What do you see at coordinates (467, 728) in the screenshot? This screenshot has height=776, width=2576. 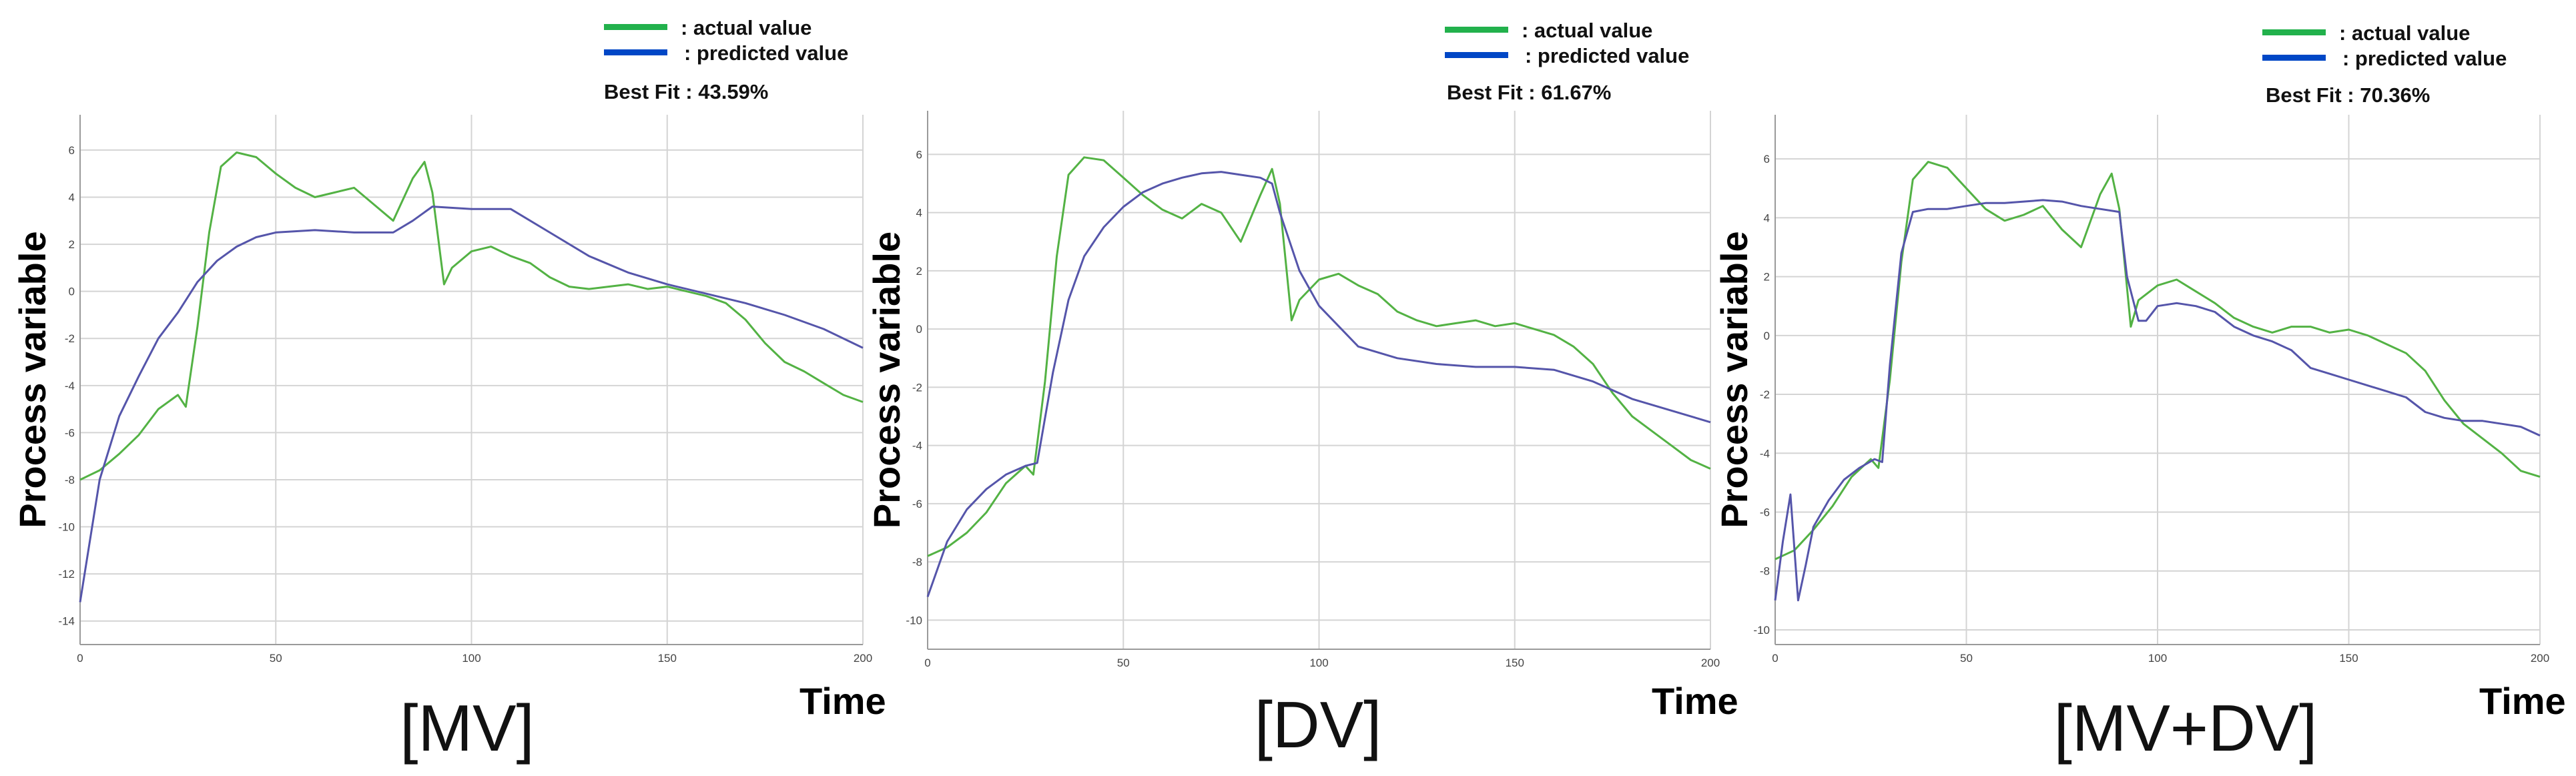 I see `chart-caption: [MV]` at bounding box center [467, 728].